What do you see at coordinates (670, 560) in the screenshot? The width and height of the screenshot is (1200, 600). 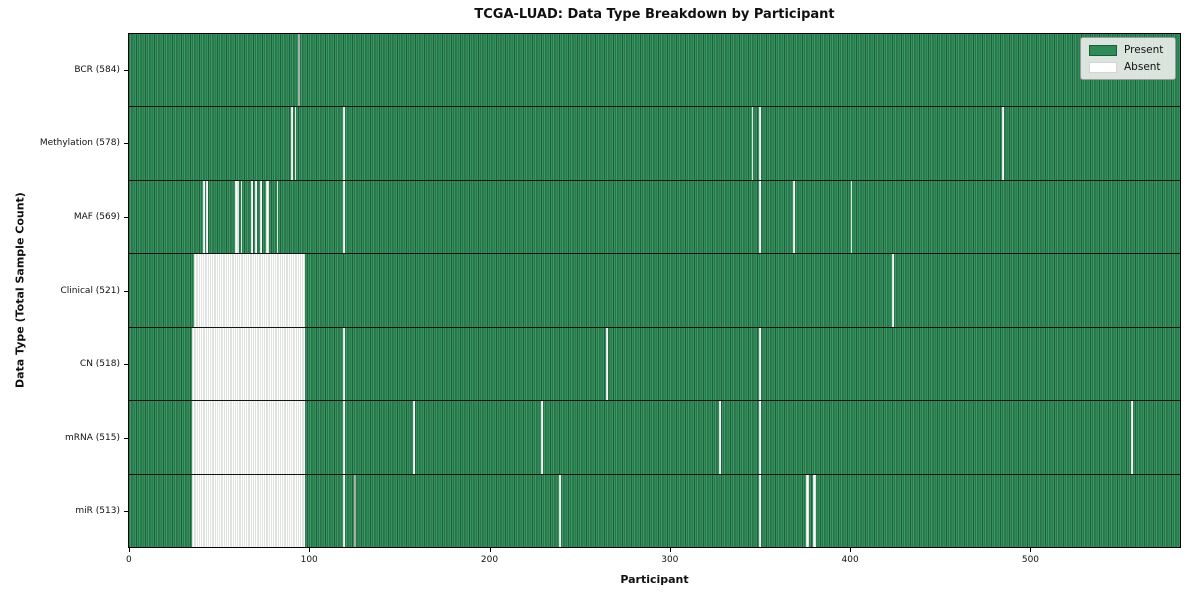 I see `x-tick-label: 300` at bounding box center [670, 560].